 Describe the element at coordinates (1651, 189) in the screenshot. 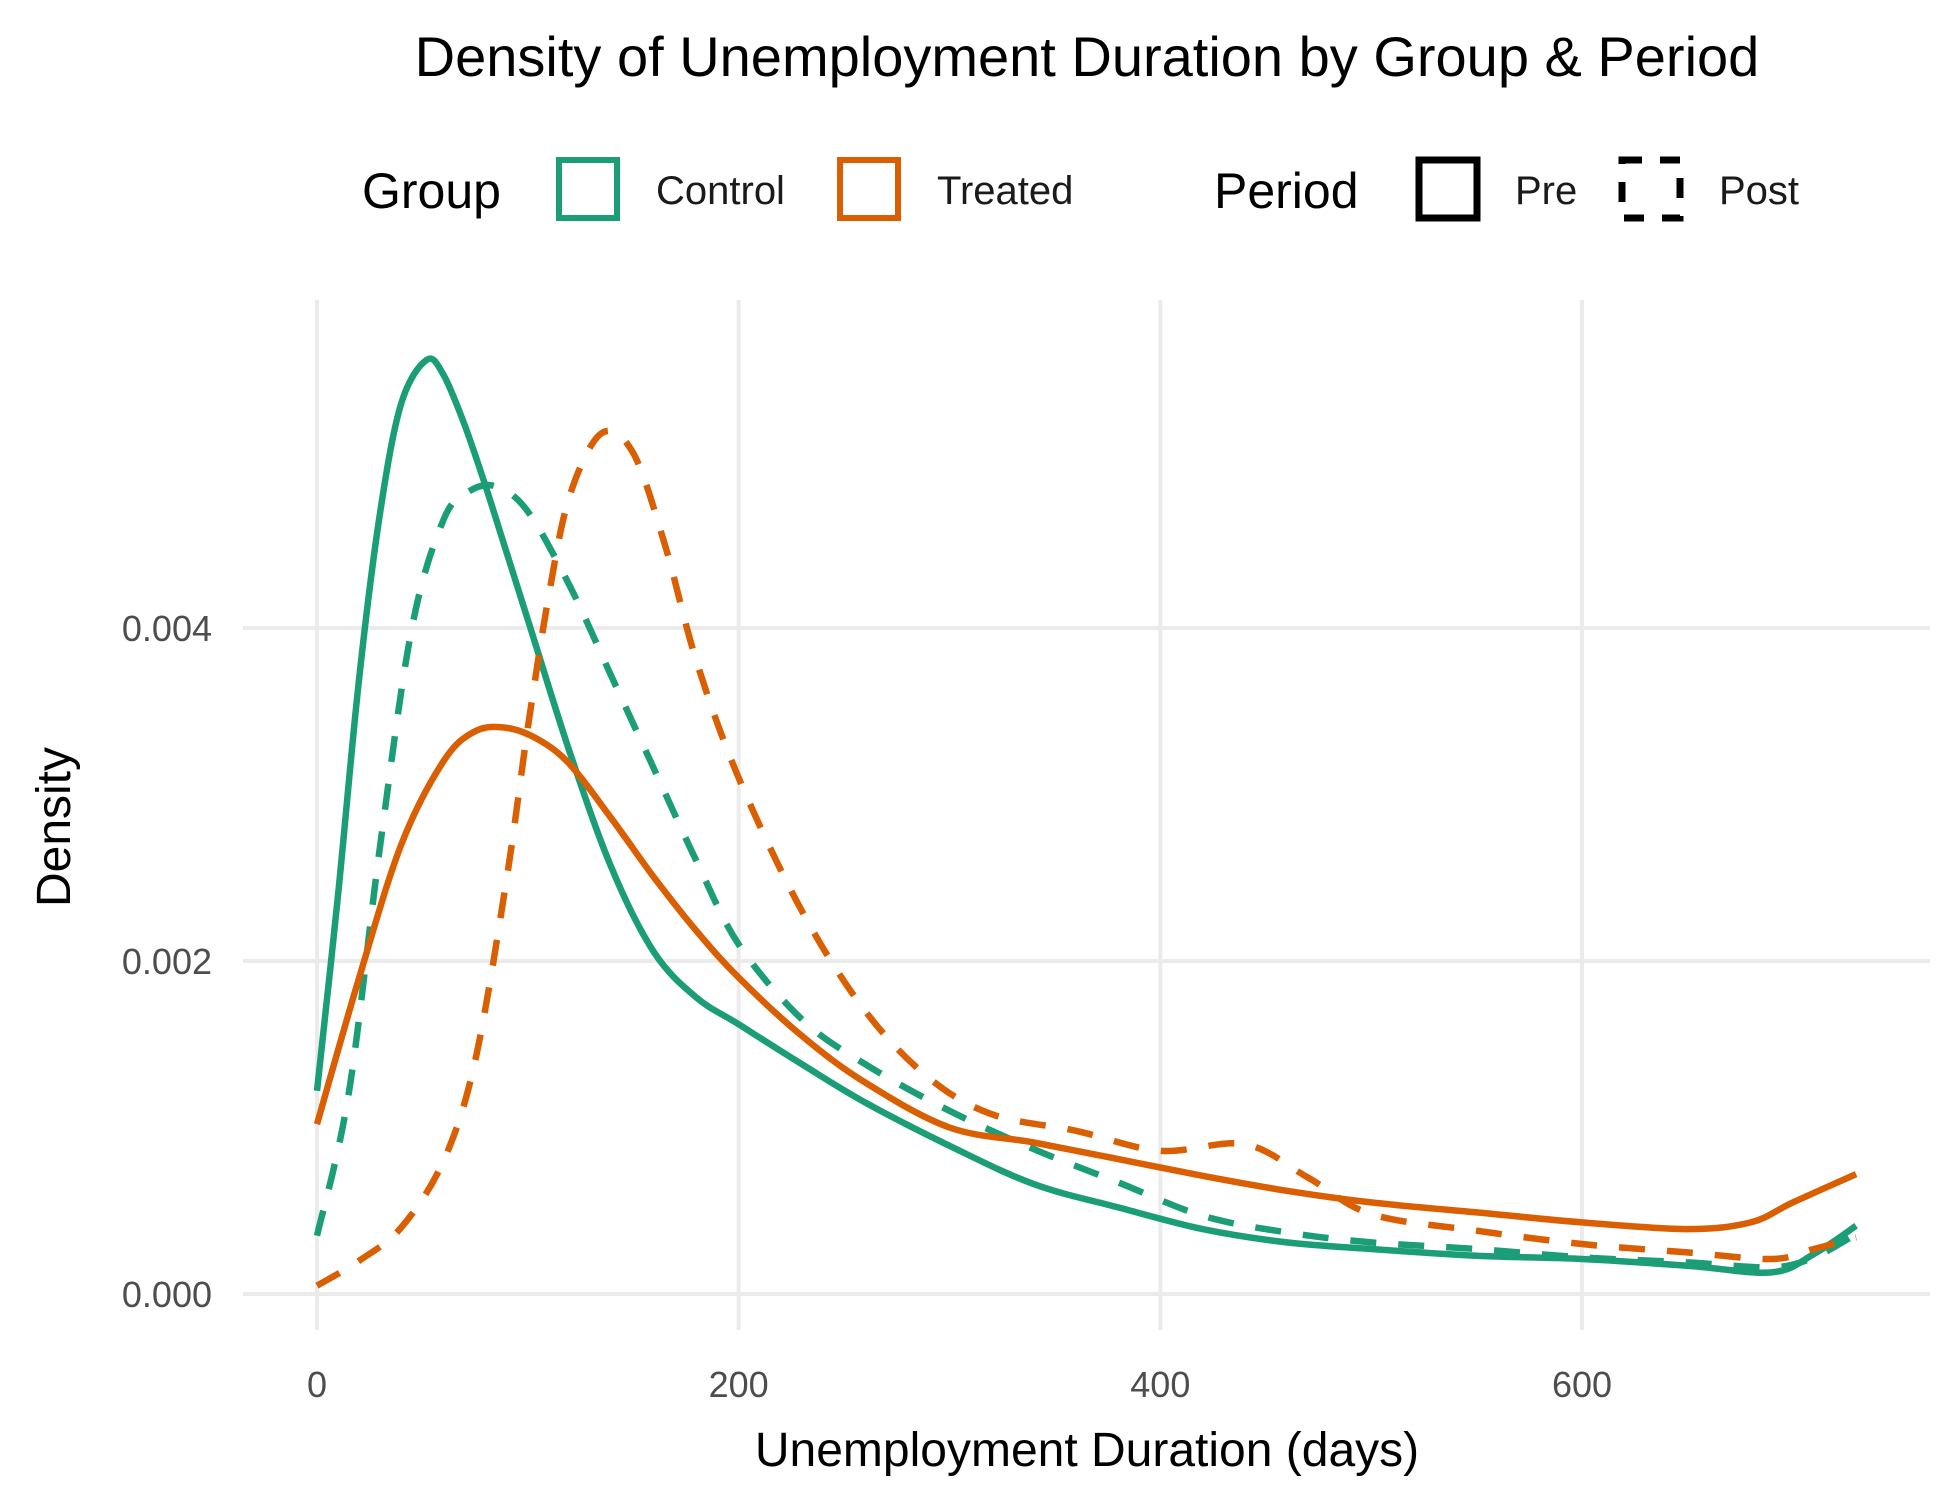

I see `legend-key-post` at that location.